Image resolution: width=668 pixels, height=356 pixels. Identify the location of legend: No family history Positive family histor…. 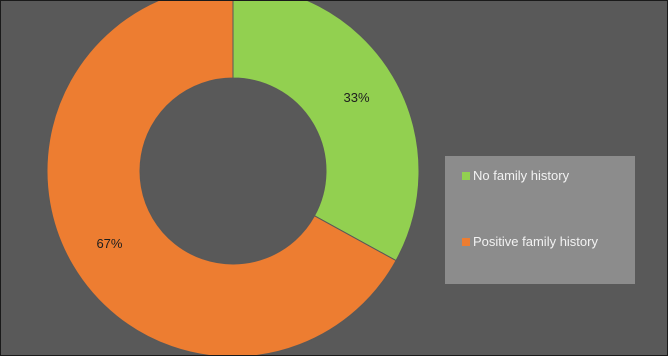
(540, 220).